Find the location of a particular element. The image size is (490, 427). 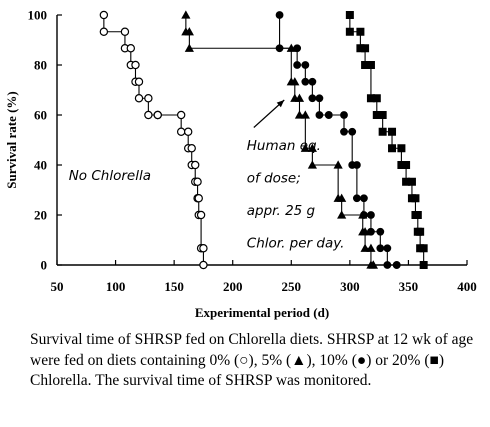

y-tick-label: 20 is located at coordinates (40, 215).